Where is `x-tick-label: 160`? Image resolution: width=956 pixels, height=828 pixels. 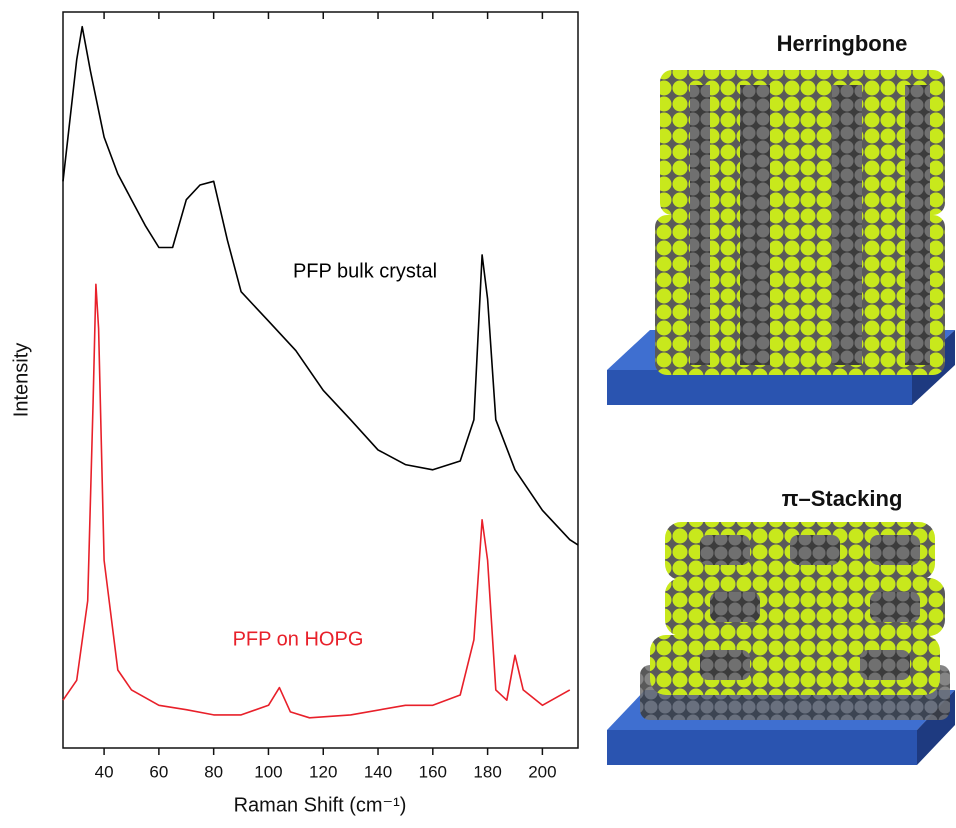 x-tick-label: 160 is located at coordinates (433, 771).